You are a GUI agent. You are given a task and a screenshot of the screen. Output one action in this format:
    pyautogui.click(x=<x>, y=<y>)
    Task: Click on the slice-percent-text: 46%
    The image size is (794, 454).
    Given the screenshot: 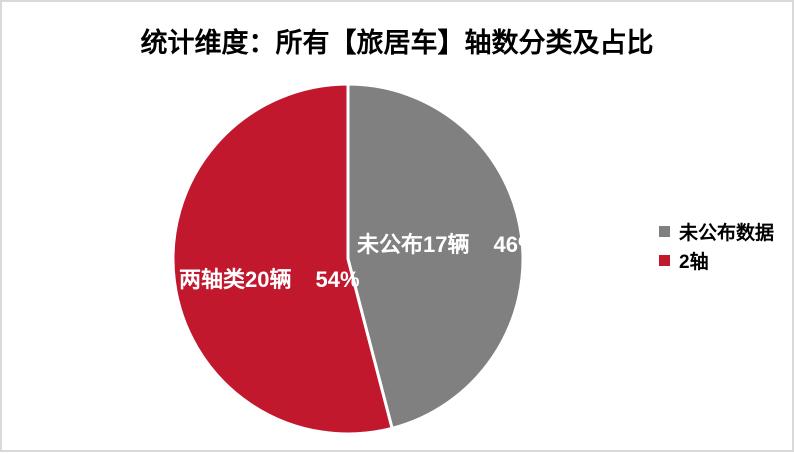 What is the action you would take?
    pyautogui.click(x=515, y=244)
    